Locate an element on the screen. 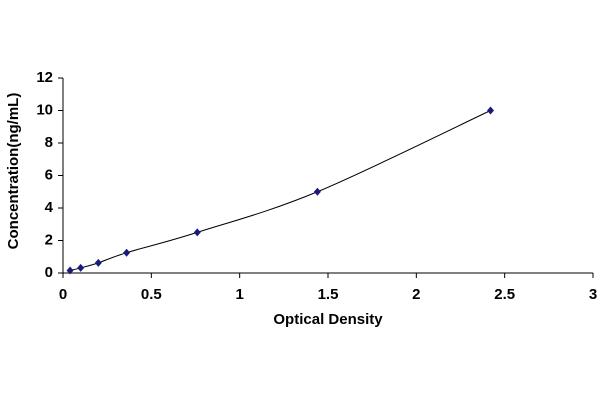 The image size is (600, 405). x-axis-title: Optical Density is located at coordinates (328, 319).